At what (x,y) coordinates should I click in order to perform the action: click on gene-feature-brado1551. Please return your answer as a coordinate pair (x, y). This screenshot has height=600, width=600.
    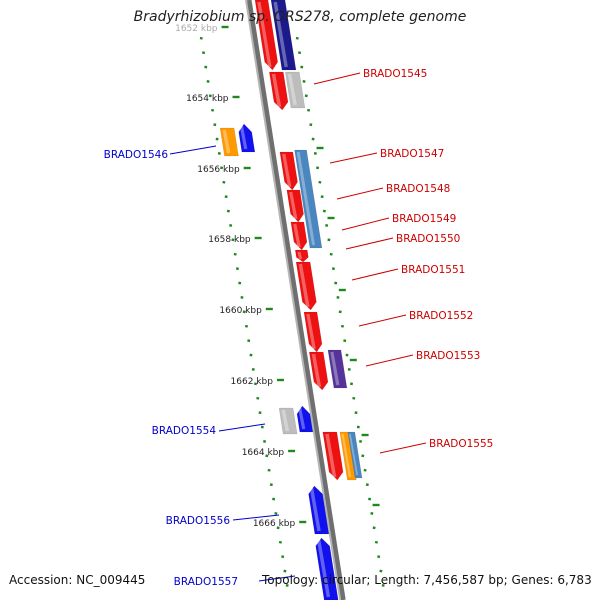
    Looking at the image, I should click on (306, 286).